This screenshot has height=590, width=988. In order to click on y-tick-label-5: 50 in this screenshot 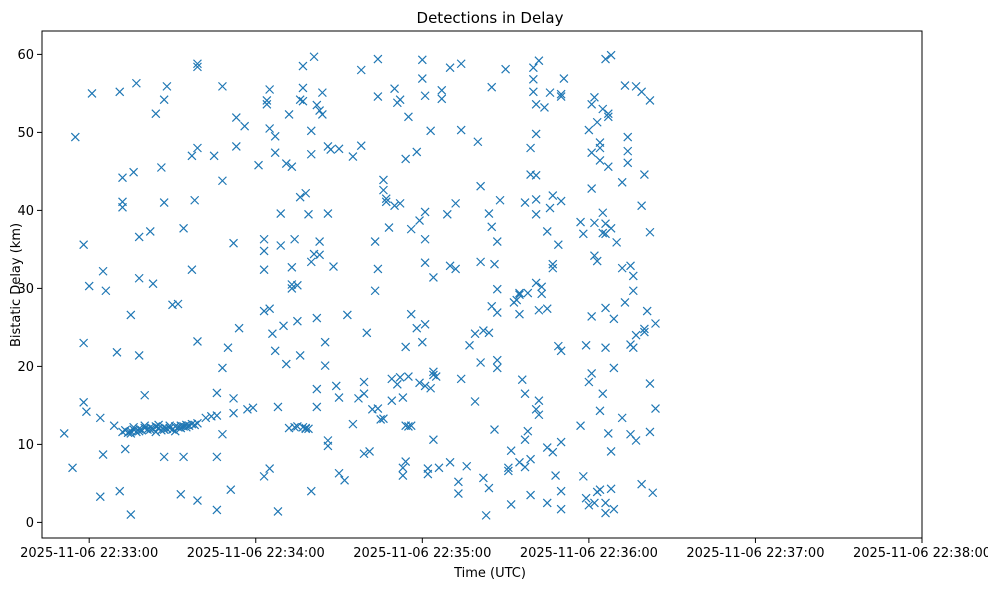, I will do `click(25, 133)`.